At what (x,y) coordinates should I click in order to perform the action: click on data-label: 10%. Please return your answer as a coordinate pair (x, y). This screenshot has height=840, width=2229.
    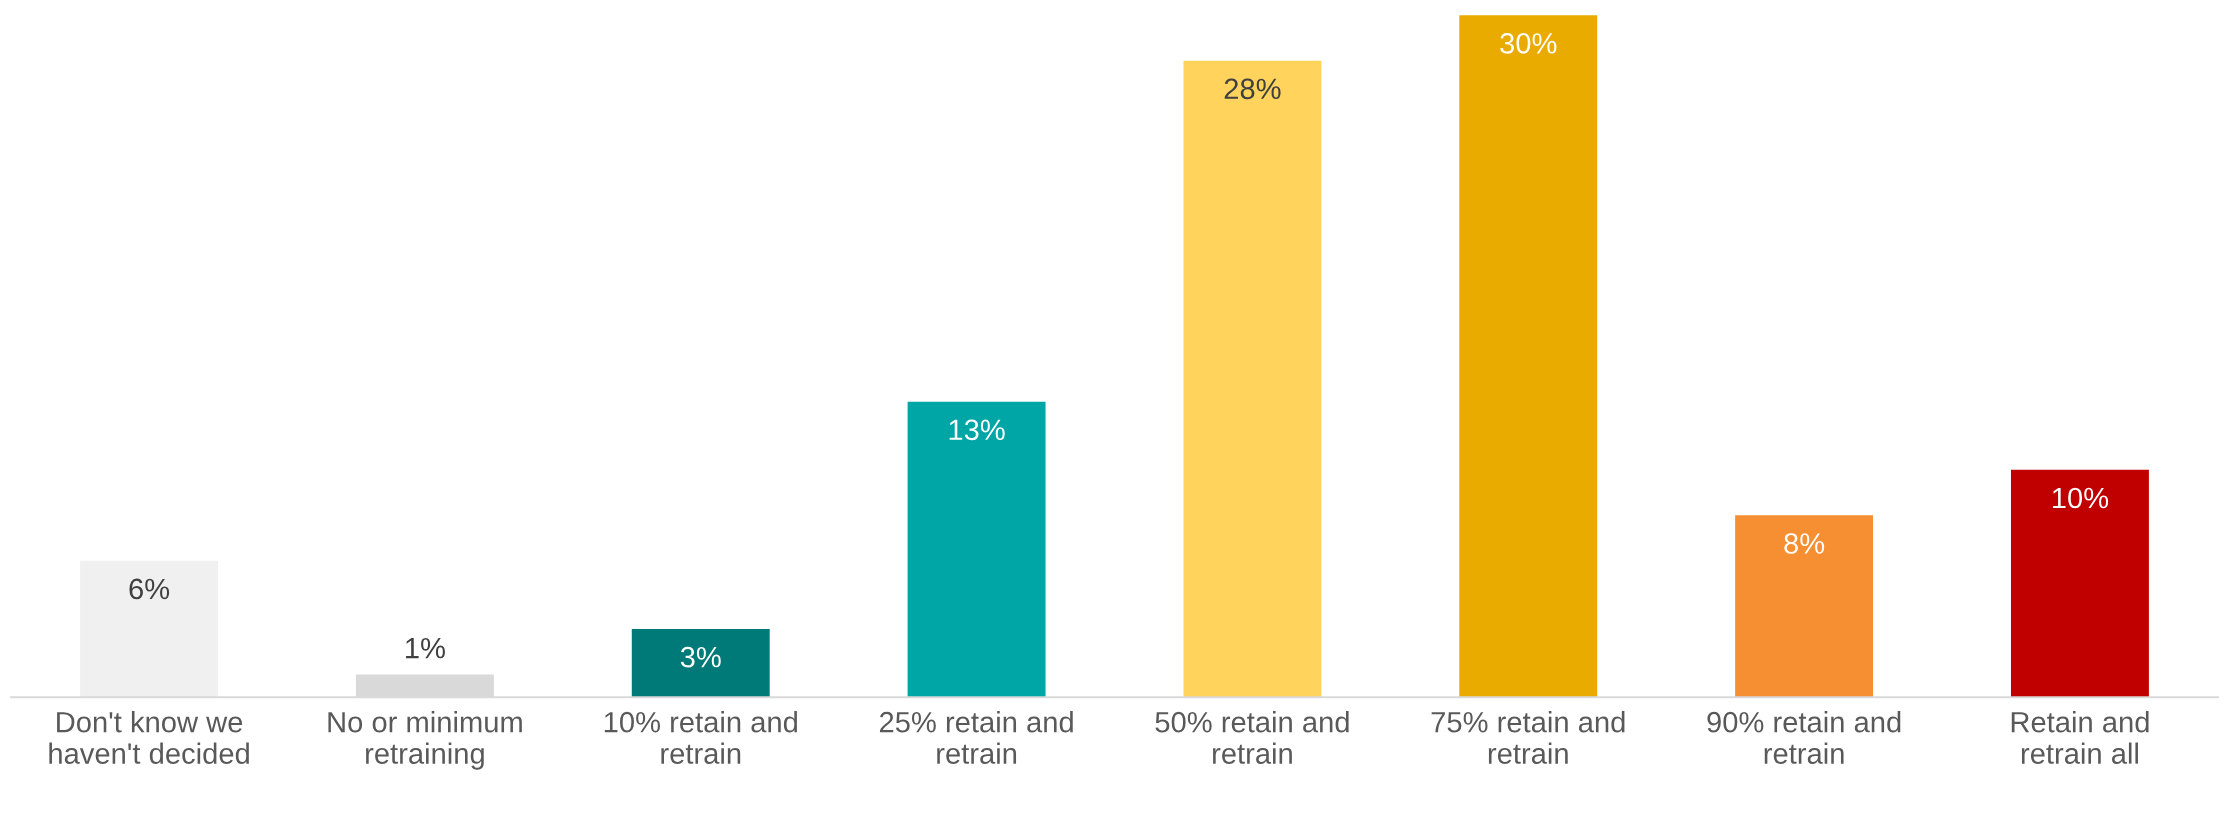
    Looking at the image, I should click on (2080, 498).